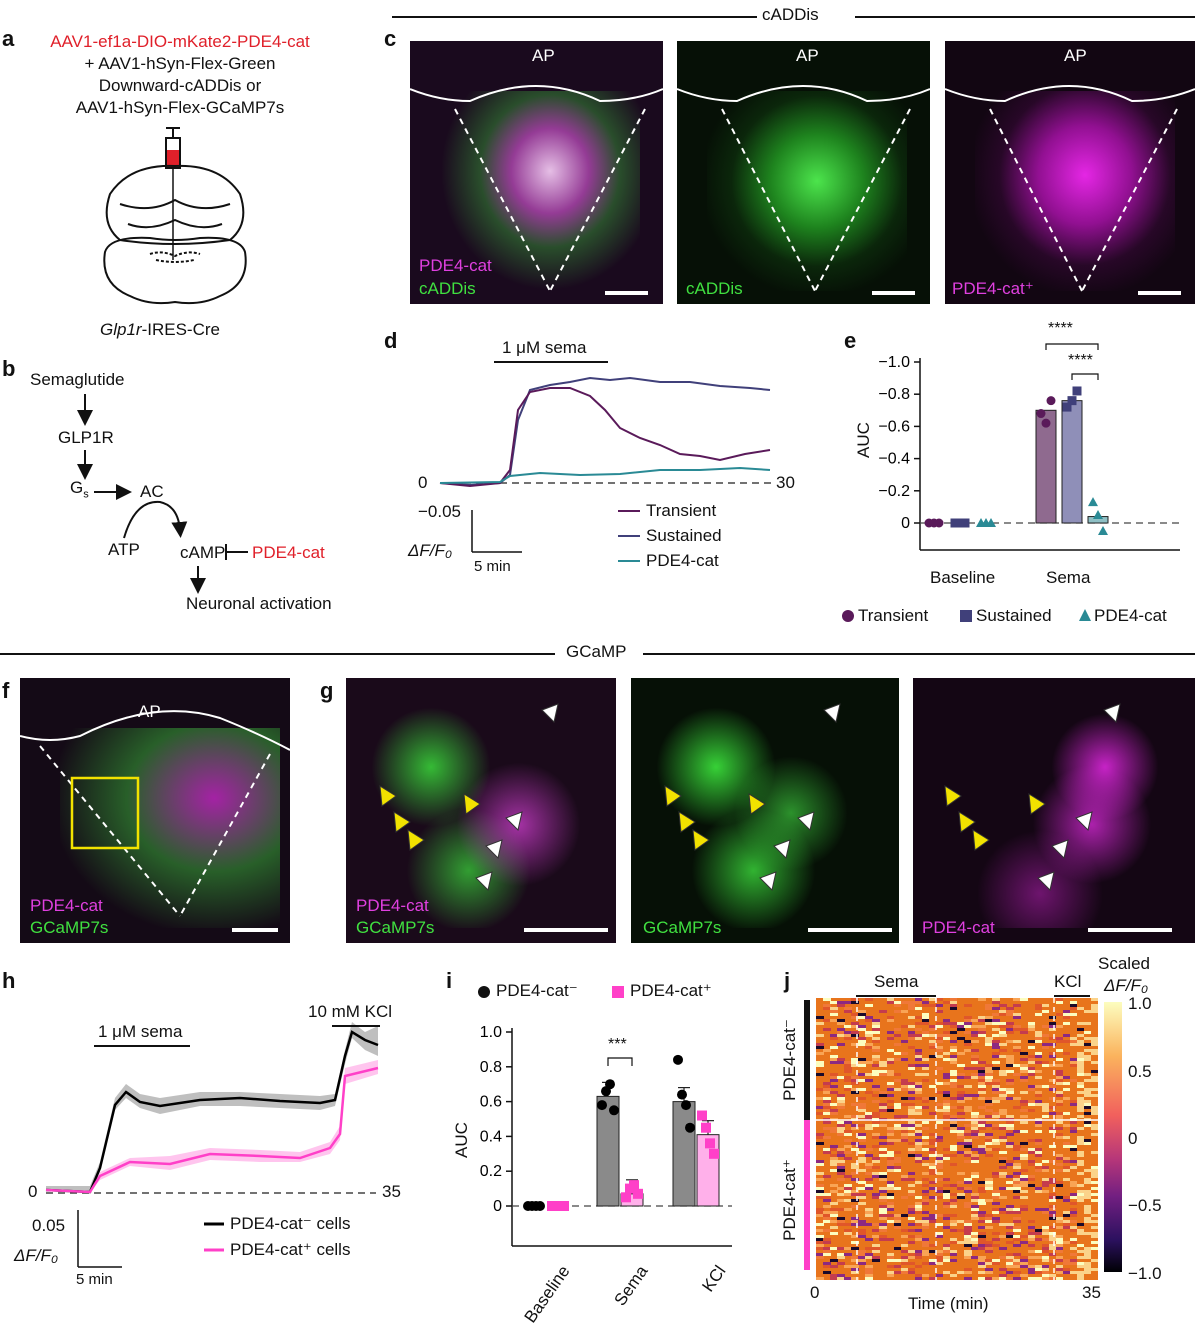  What do you see at coordinates (963, 577) in the screenshot?
I see `category-baseline: Baseline` at bounding box center [963, 577].